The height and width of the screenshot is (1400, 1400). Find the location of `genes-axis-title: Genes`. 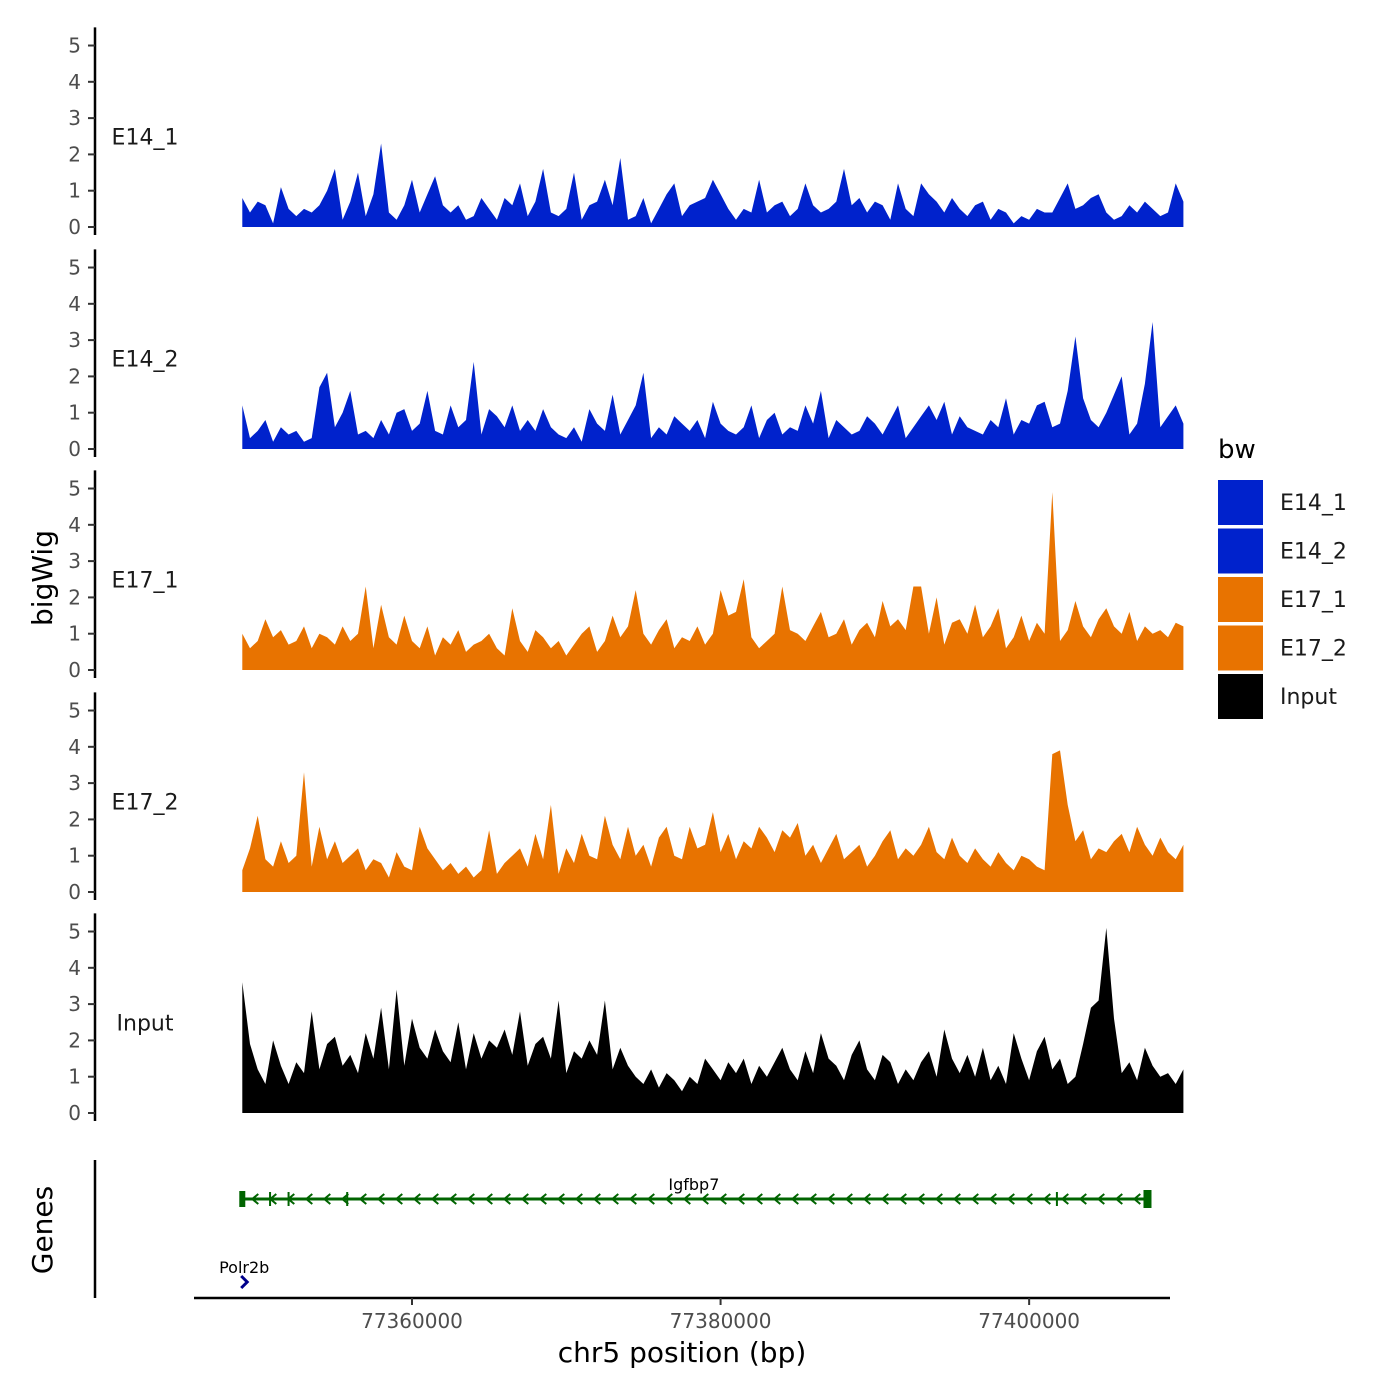

genes-axis-title: Genes is located at coordinates (42, 1230).